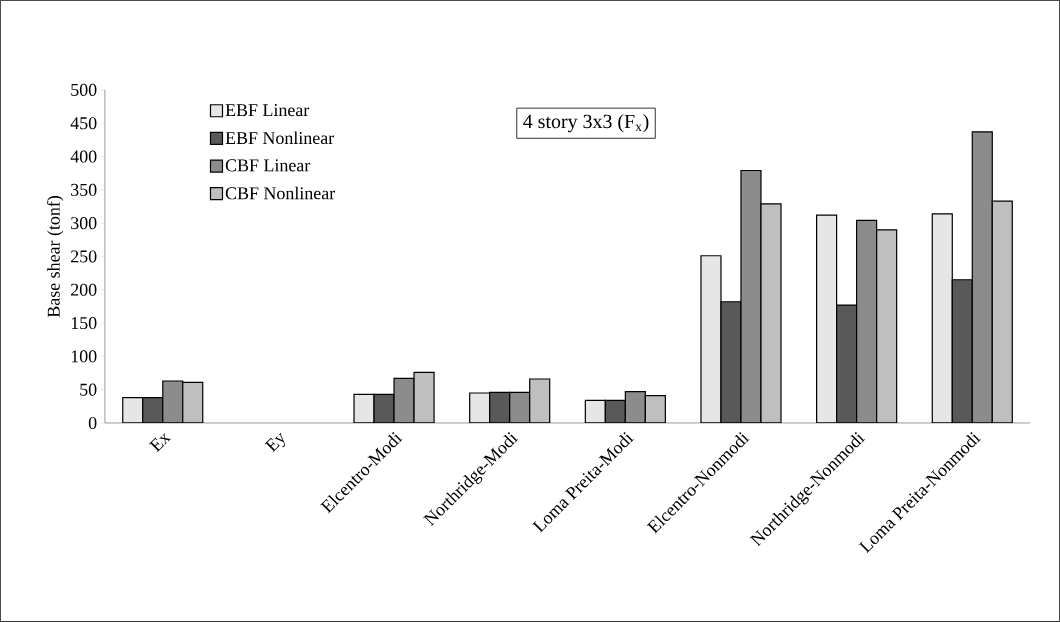 This screenshot has height=622, width=1060. I want to click on y-tick-label: 500, so click(84, 89).